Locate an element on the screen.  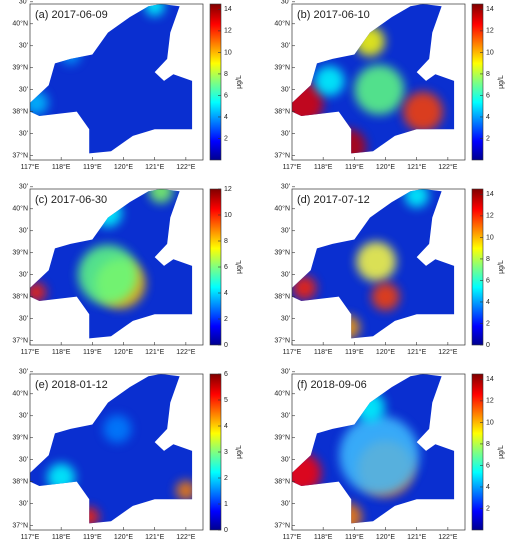
colorbar-tick-label: 1 is located at coordinates (226, 504).